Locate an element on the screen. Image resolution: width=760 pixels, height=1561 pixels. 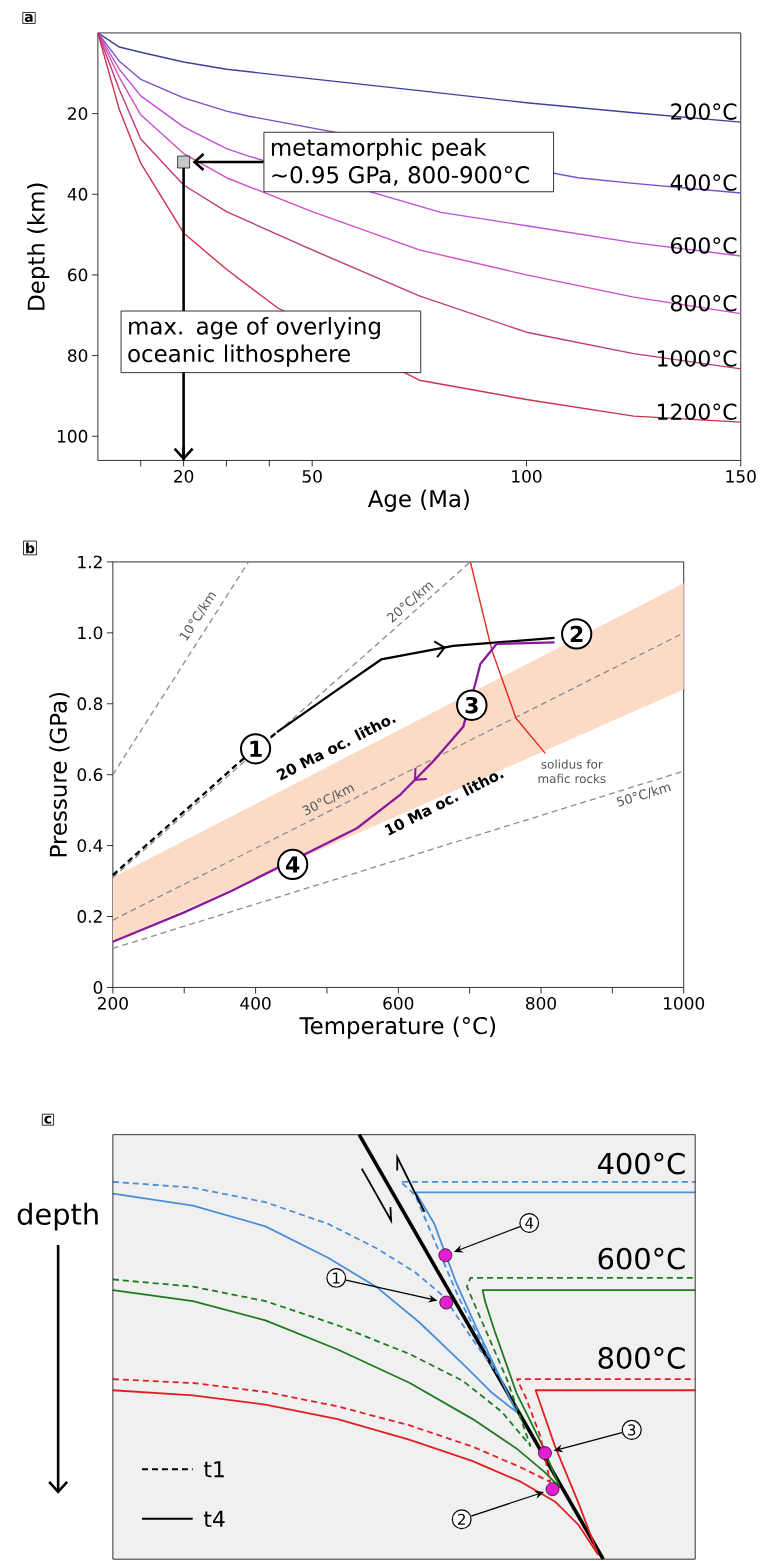
x-tick-label: 800 is located at coordinates (540, 1003).